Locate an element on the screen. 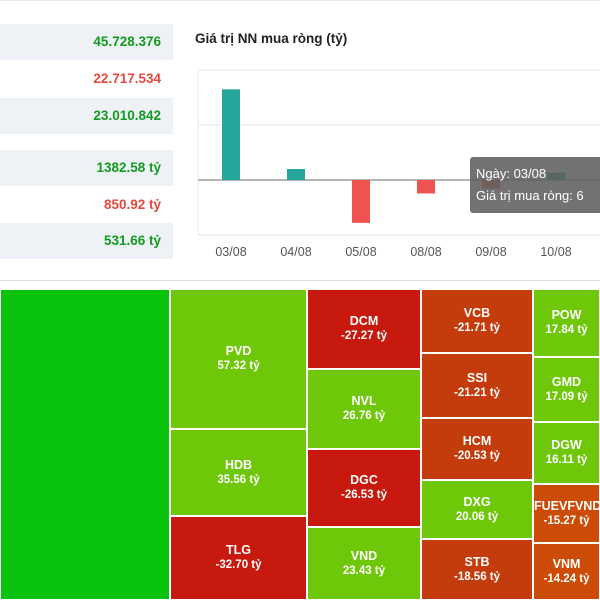 The image size is (600, 600). tile-symbol: DGC is located at coordinates (364, 480).